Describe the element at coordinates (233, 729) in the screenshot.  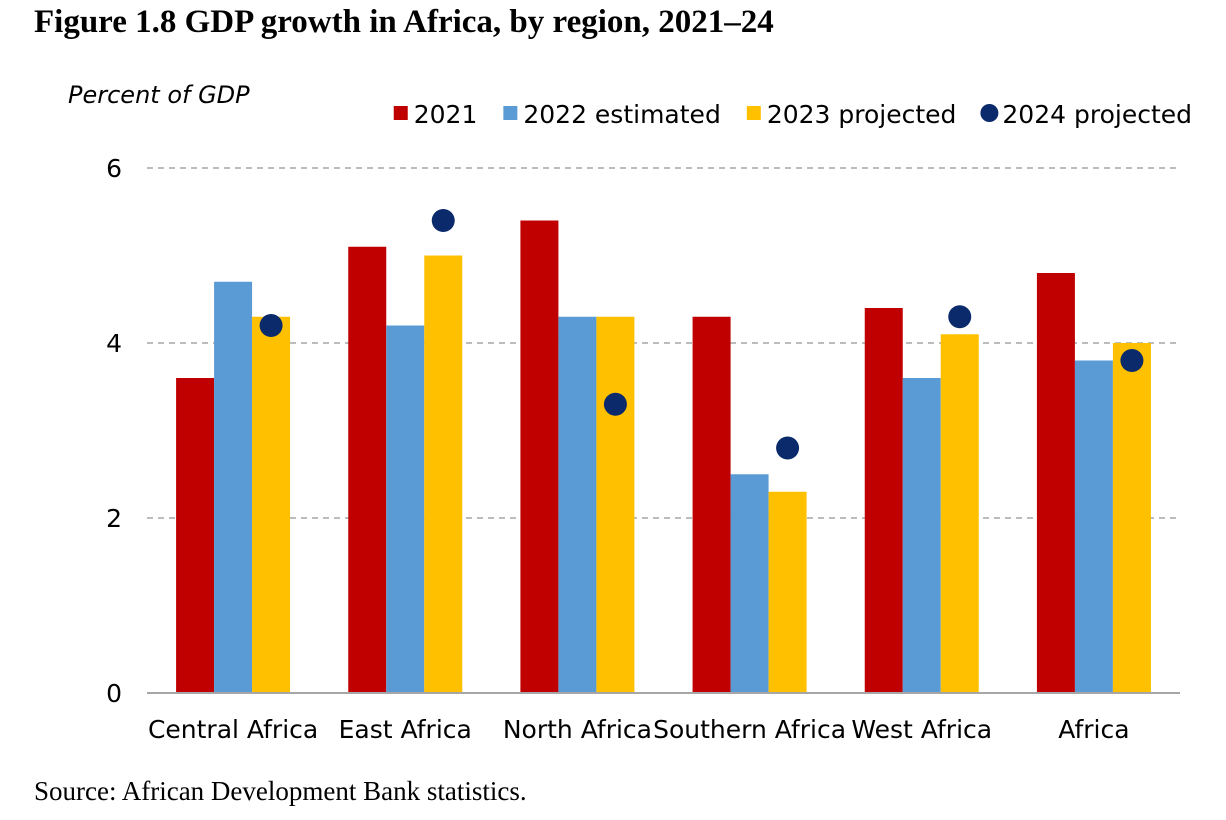
I see `x-tick-label: Central Africa` at that location.